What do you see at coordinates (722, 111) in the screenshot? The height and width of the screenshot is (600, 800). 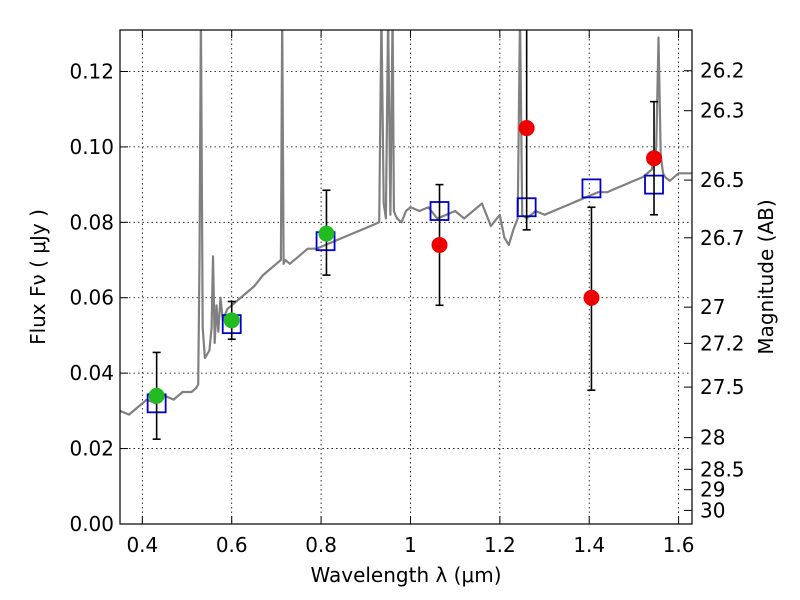 I see `magnitude-tick-label: 26.3` at bounding box center [722, 111].